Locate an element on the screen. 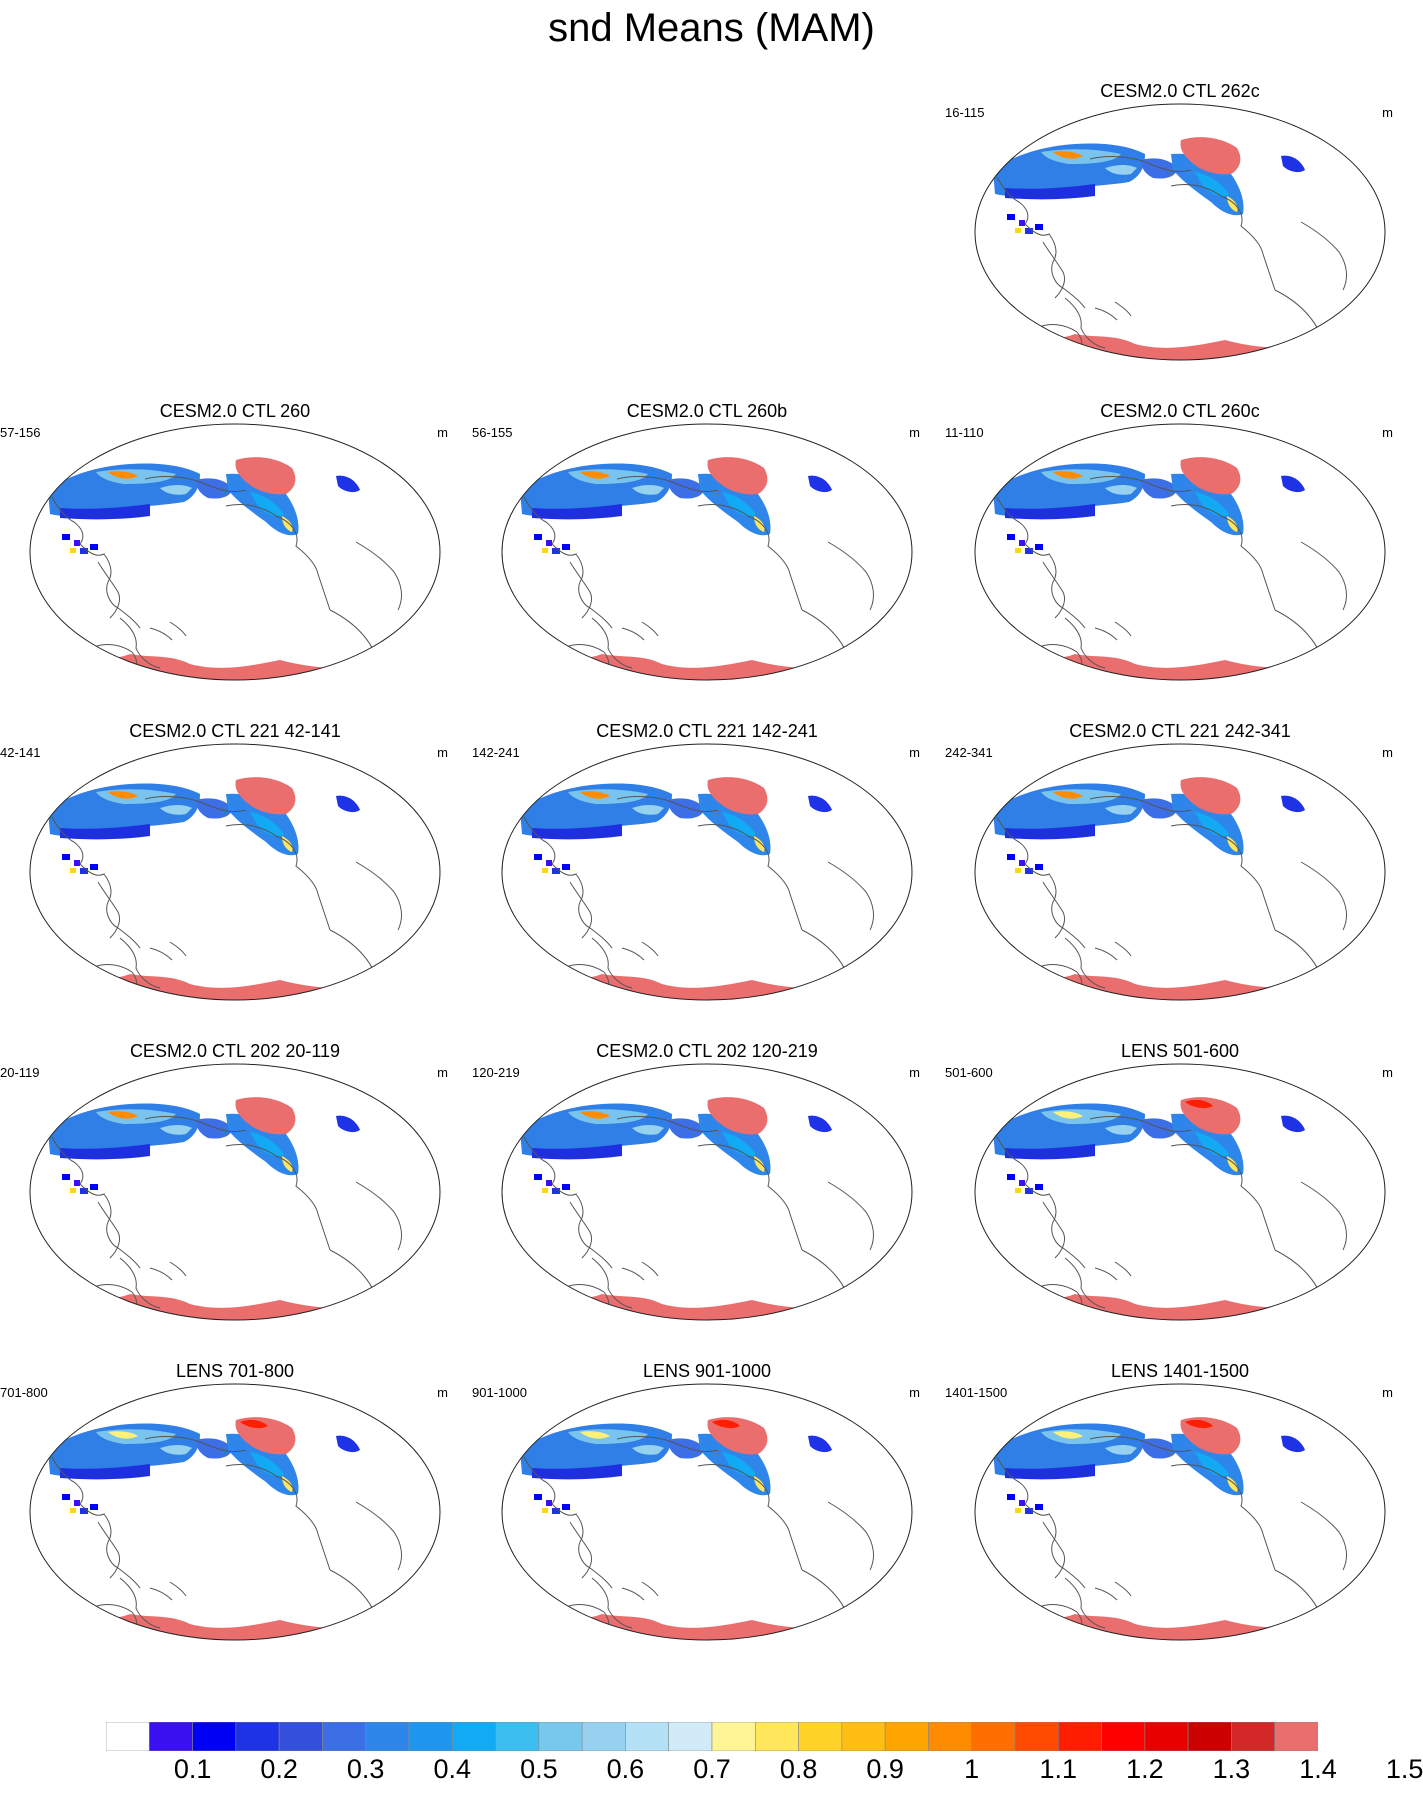  map-panel: CESM2.0 CTL 260c 11-110 m is located at coordinates (1180, 555).